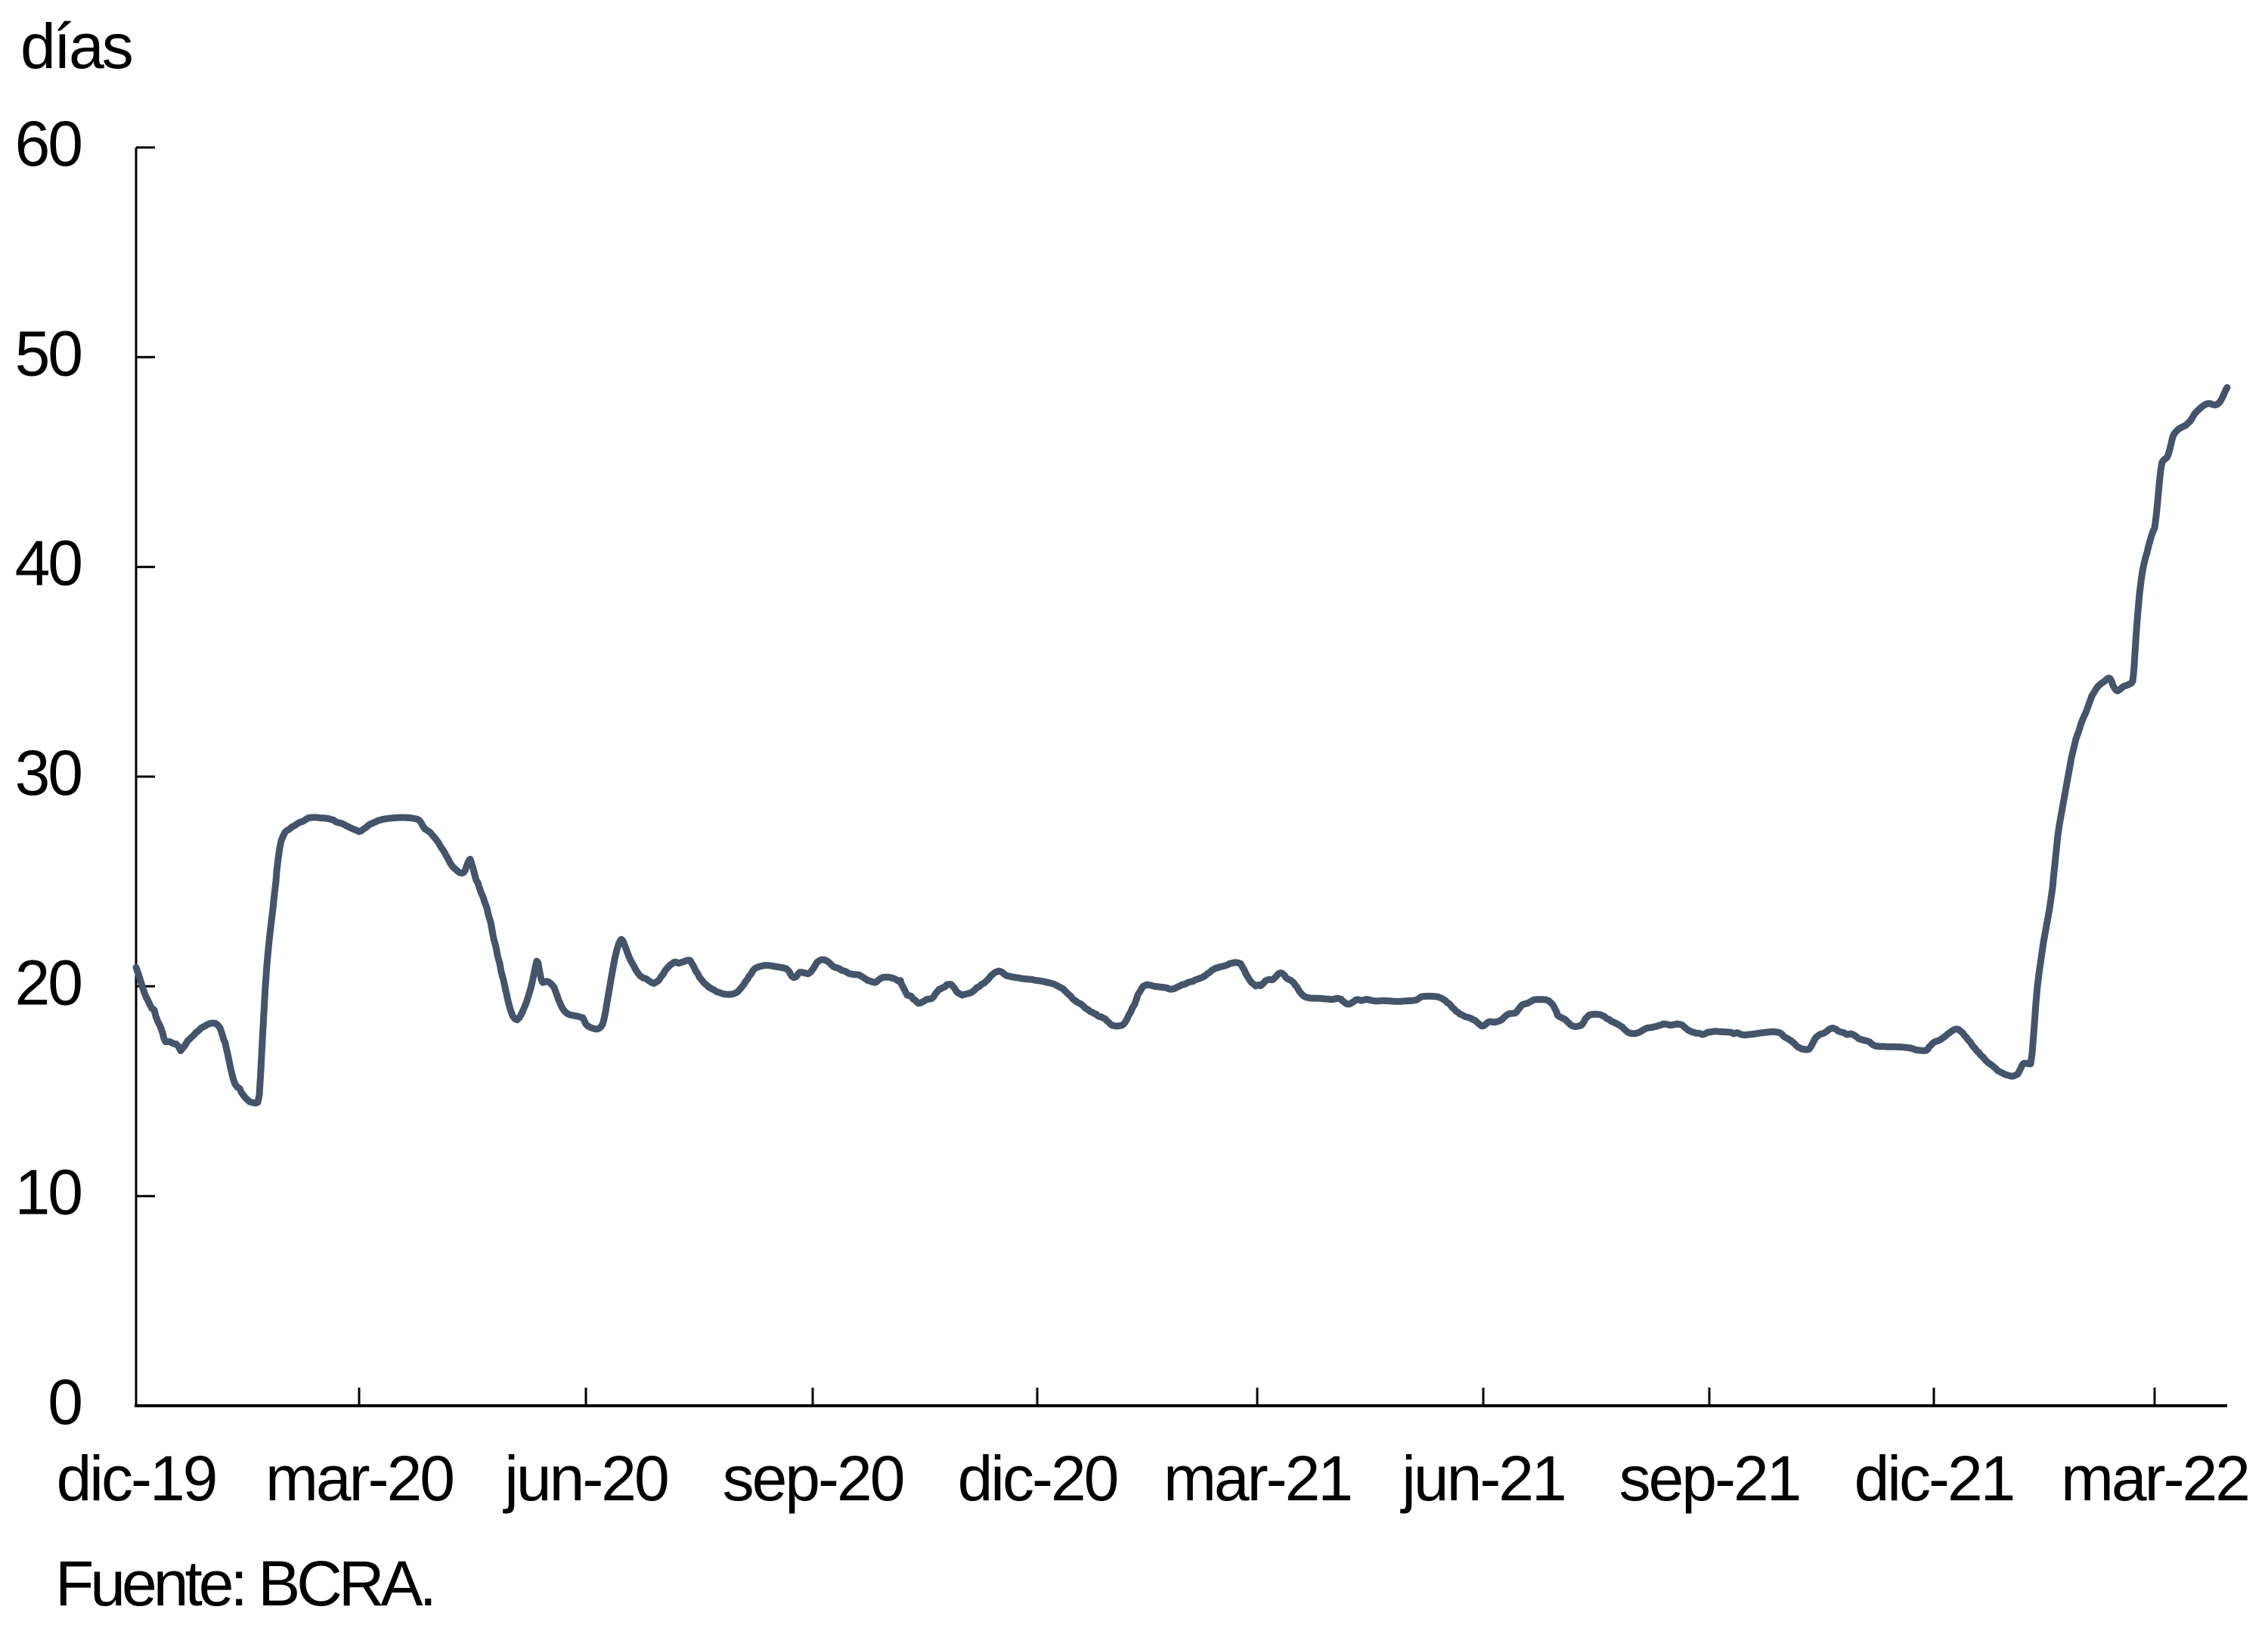 This screenshot has height=1647, width=2268. Describe the element at coordinates (48, 563) in the screenshot. I see `svg-text: 40` at that location.